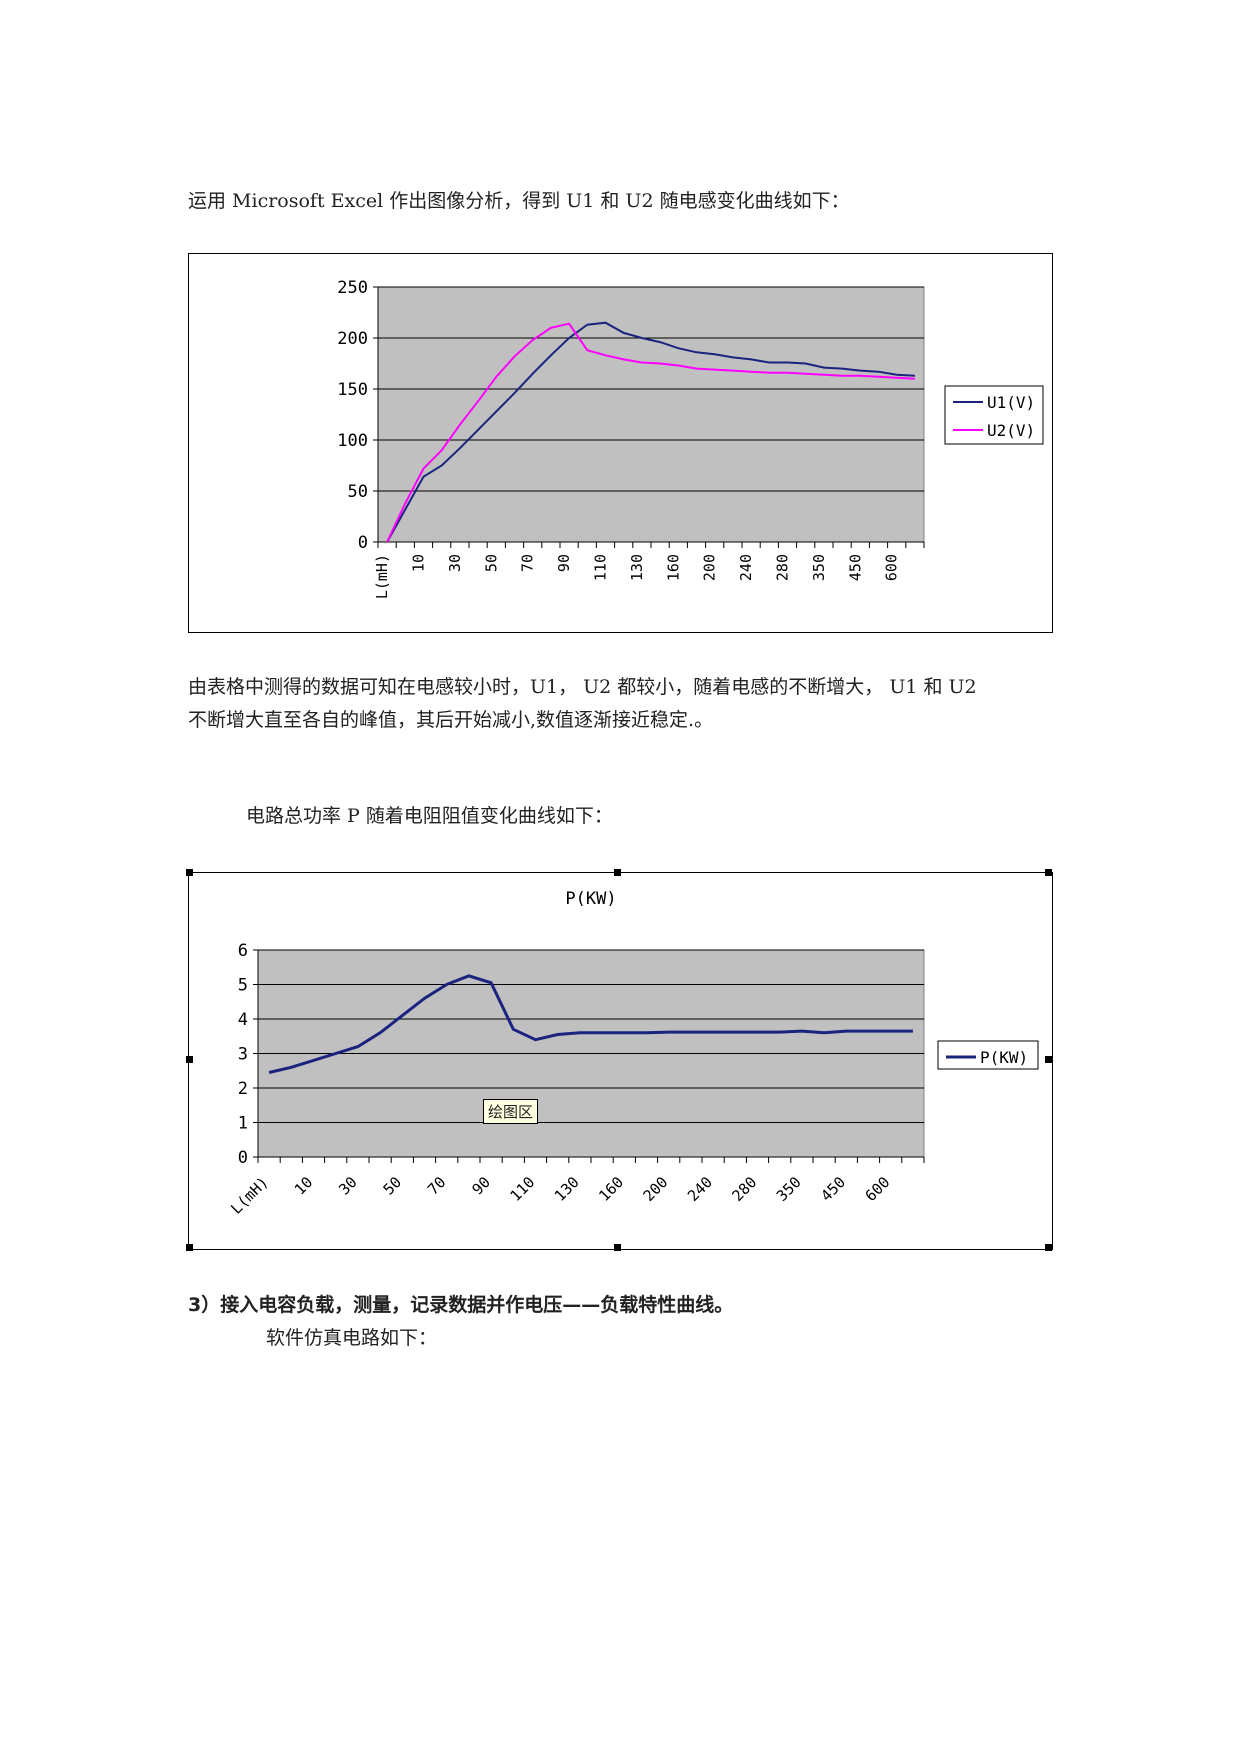 Image resolution: width=1241 pixels, height=1754 pixels. I want to click on chart-selection-handle-top-left, so click(189, 872).